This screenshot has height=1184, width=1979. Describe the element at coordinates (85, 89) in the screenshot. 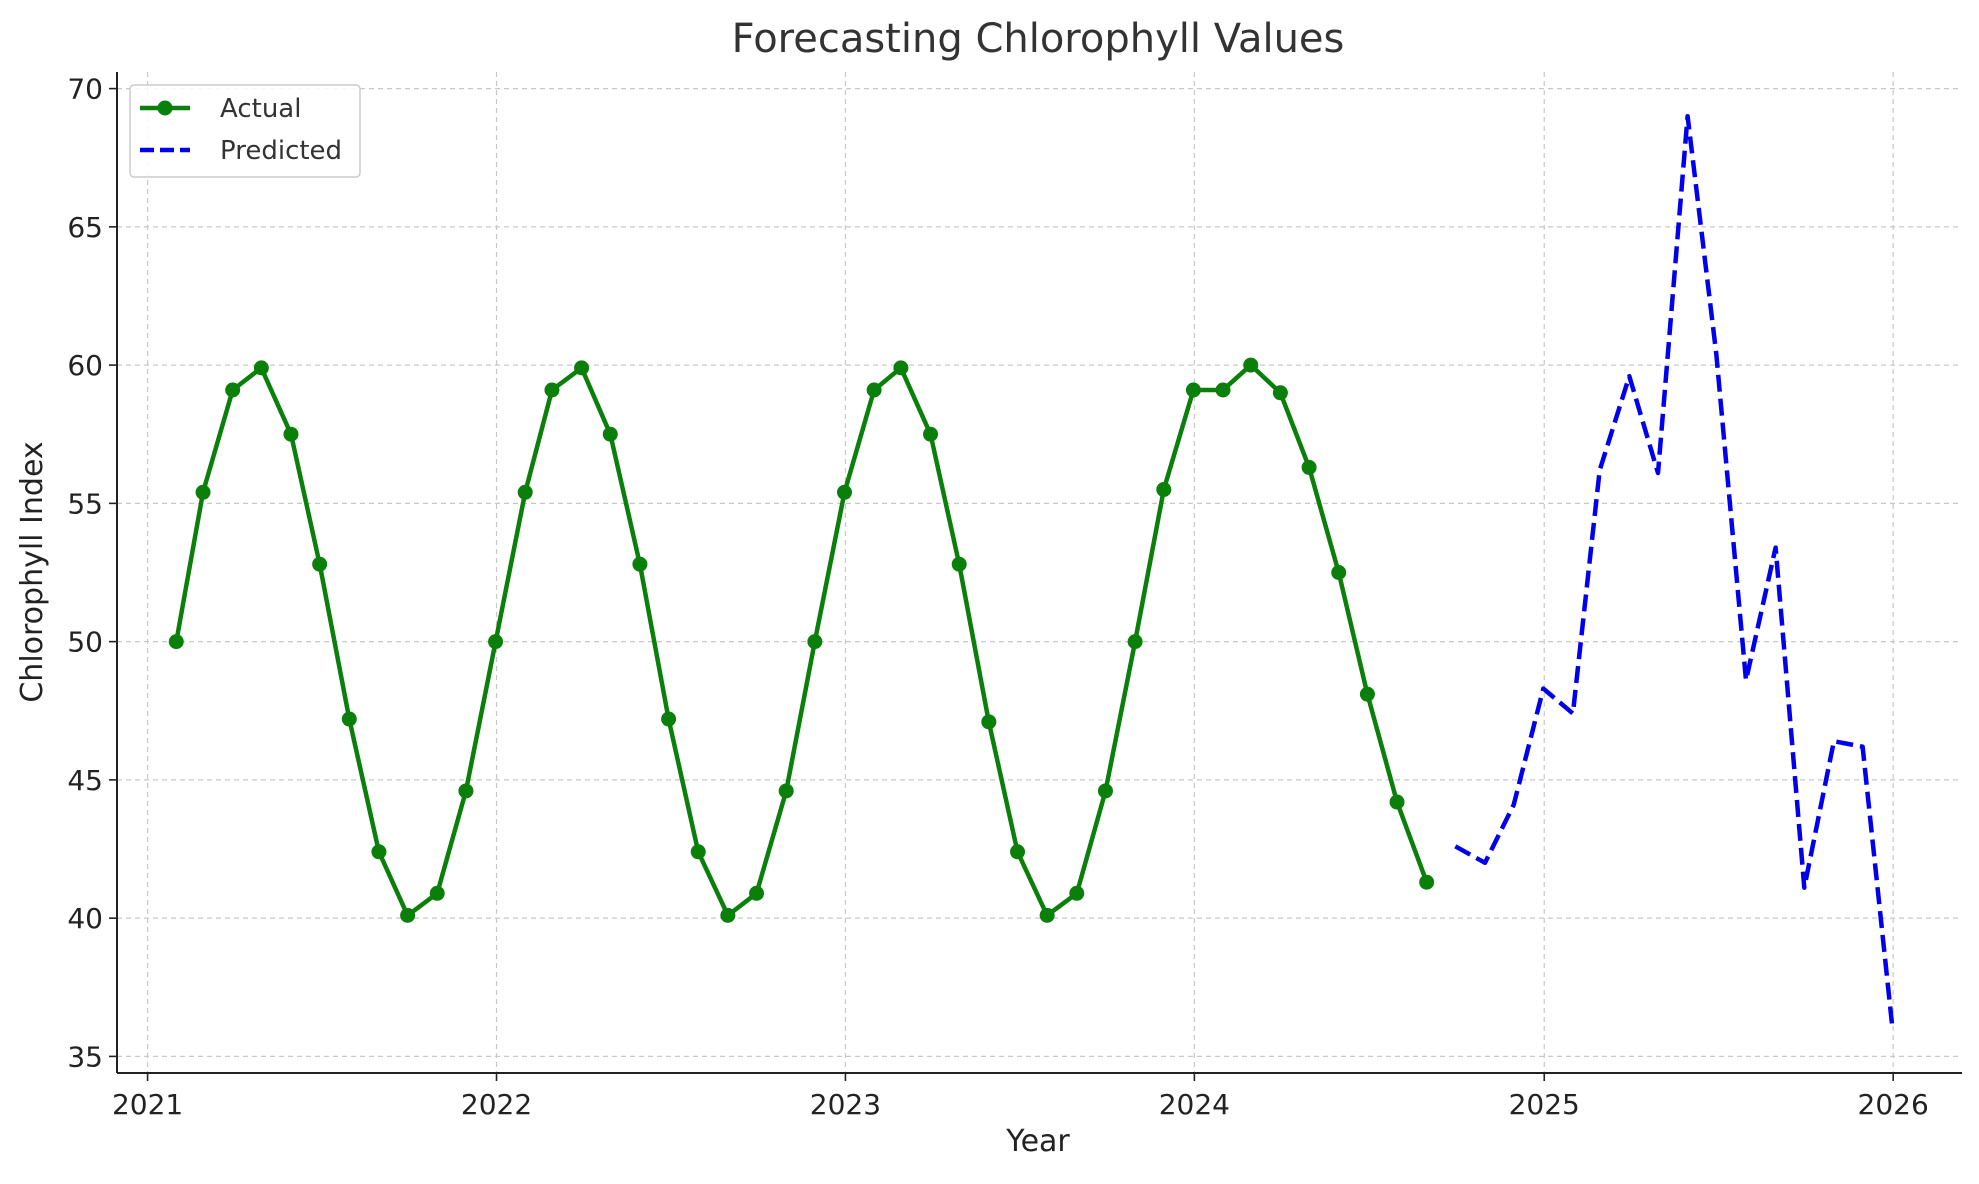

I see `y-tick-label: 70` at that location.